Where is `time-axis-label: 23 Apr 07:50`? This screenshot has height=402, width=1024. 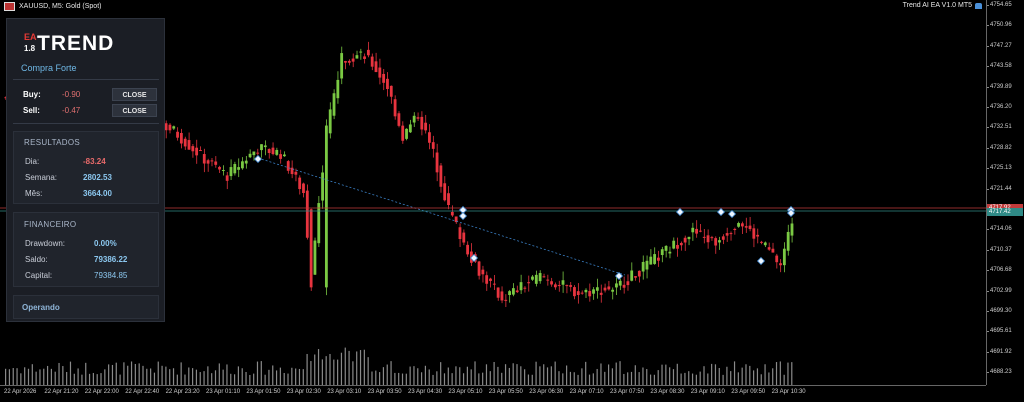
time-axis-label: 23 Apr 07:50 is located at coordinates (627, 392).